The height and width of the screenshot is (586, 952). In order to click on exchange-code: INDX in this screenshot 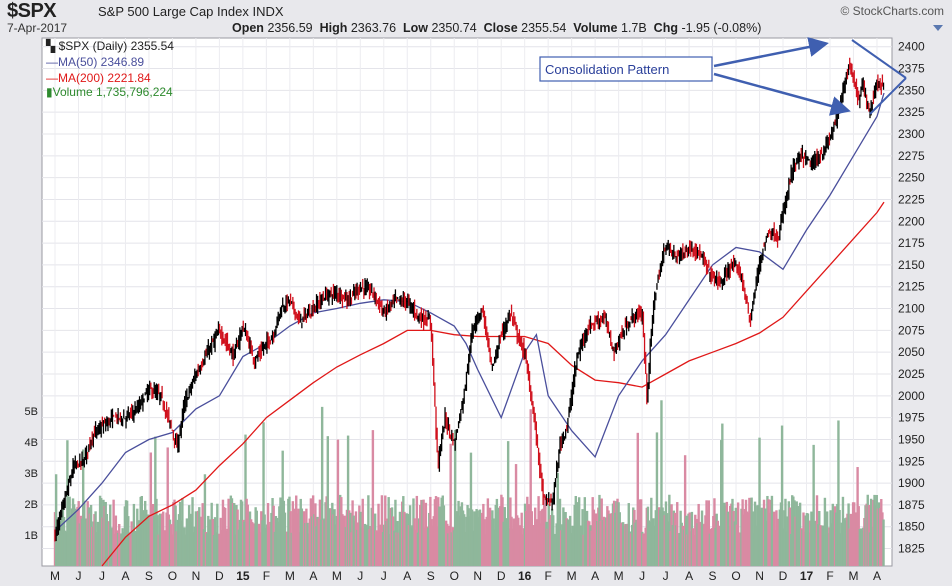, I will do `click(268, 11)`.